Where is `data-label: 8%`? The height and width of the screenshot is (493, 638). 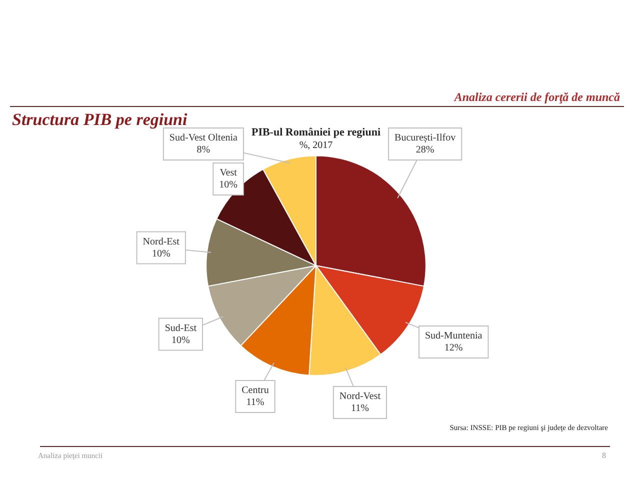
data-label: 8% is located at coordinates (203, 150).